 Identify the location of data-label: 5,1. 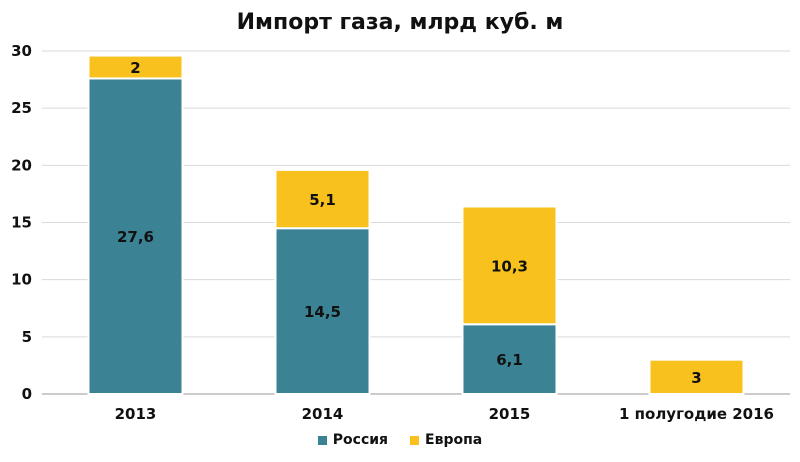
(322, 200).